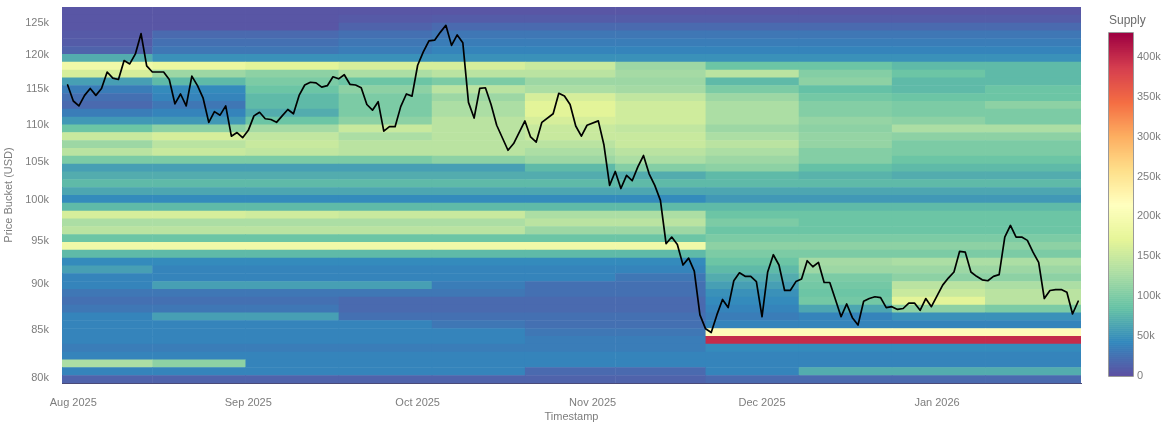 The image size is (1170, 428). Describe the element at coordinates (1127, 20) in the screenshot. I see `color-bar-title: Supply` at that location.